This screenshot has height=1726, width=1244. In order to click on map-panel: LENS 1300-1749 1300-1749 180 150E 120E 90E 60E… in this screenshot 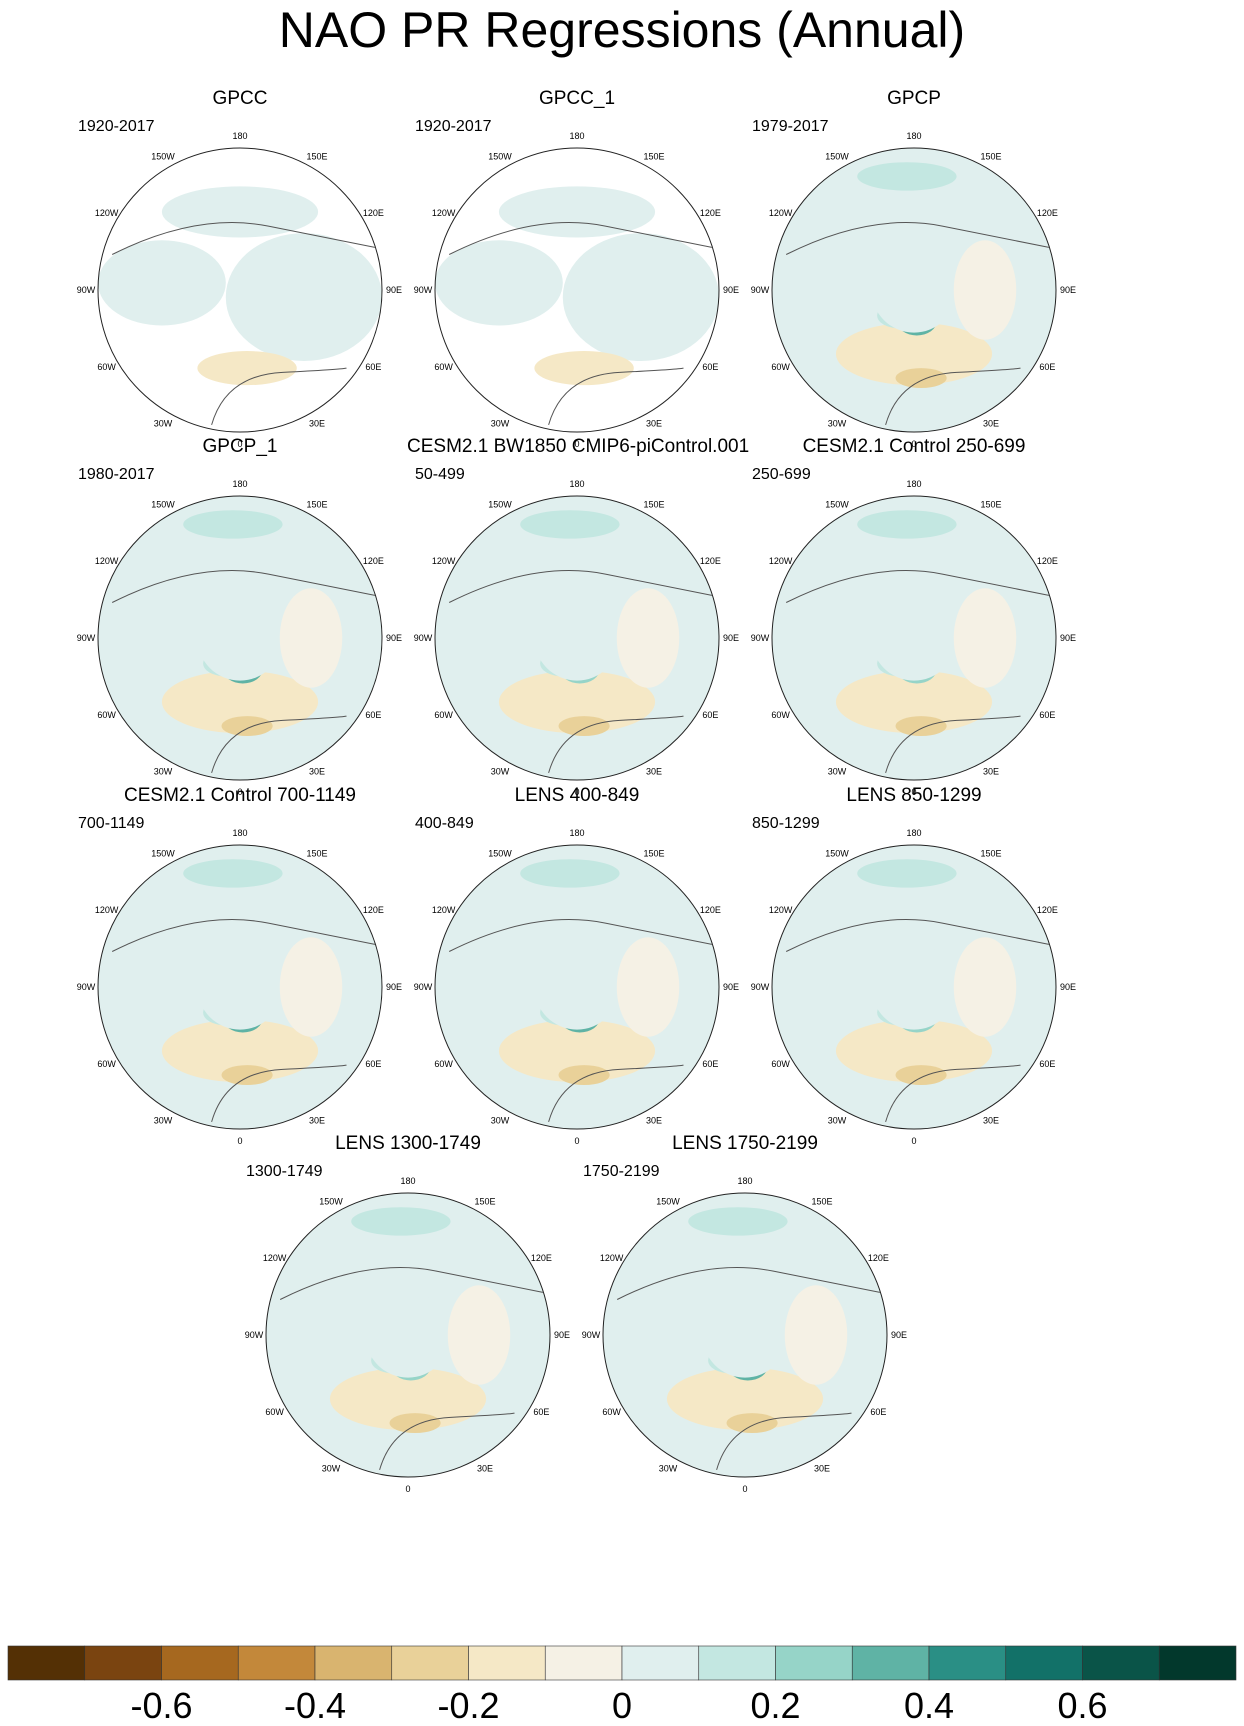, I will do `click(408, 1319)`.